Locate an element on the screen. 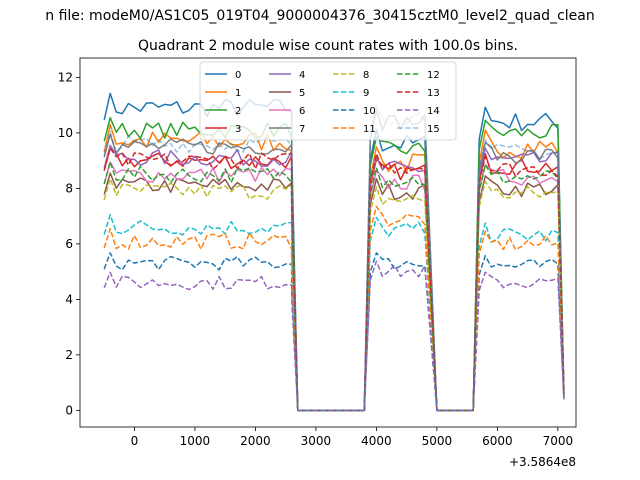 The height and width of the screenshot is (480, 640). legend-label-2: 2 is located at coordinates (238, 111).